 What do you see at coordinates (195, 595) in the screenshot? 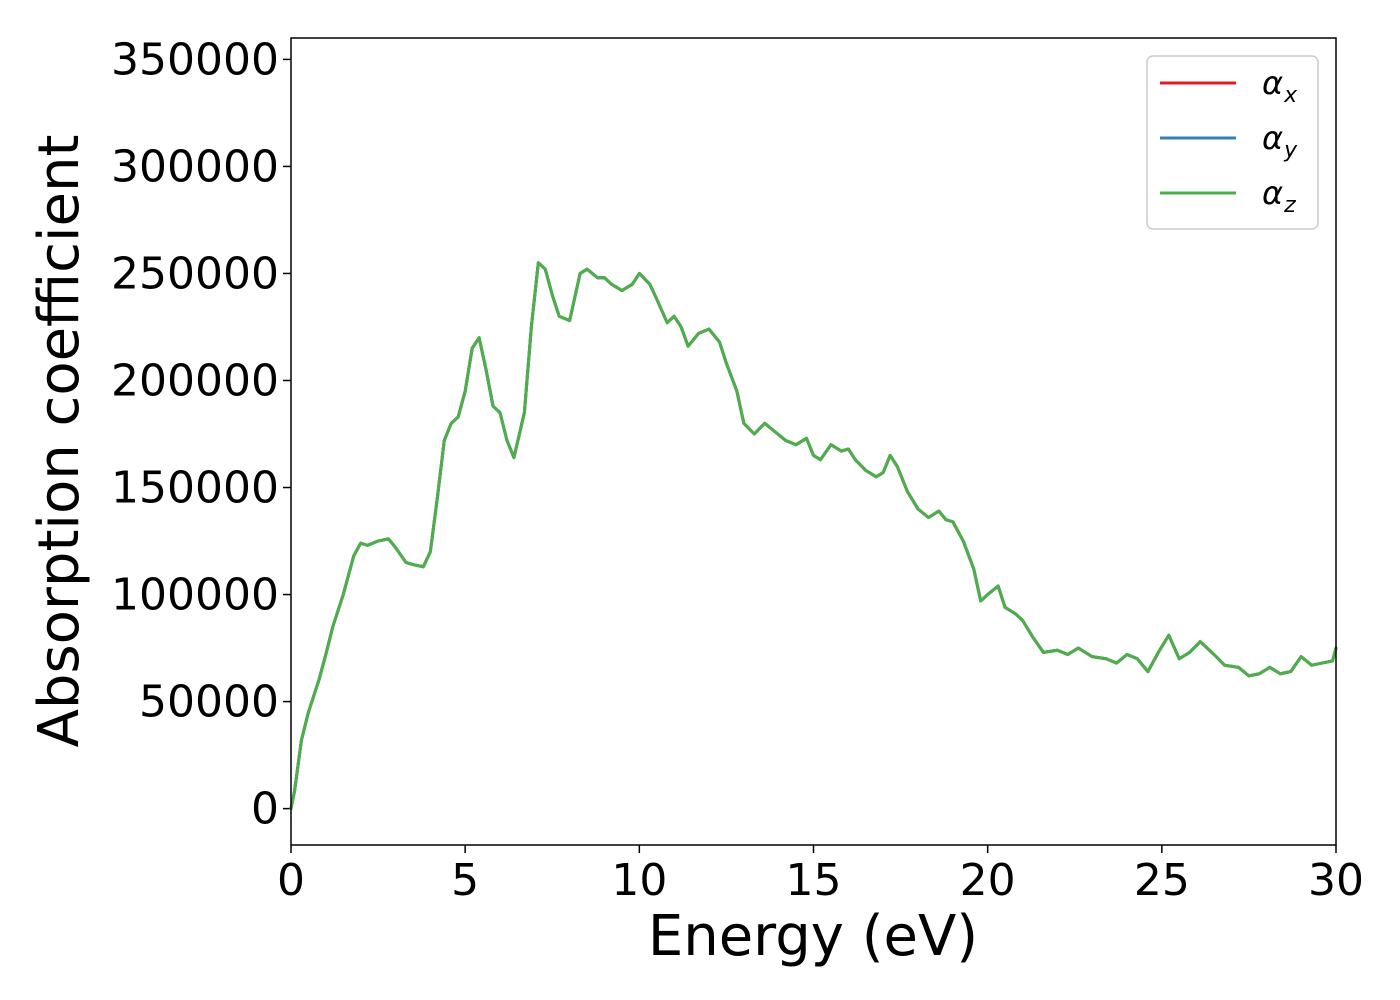
I see `y-tick-label: 100000` at bounding box center [195, 595].